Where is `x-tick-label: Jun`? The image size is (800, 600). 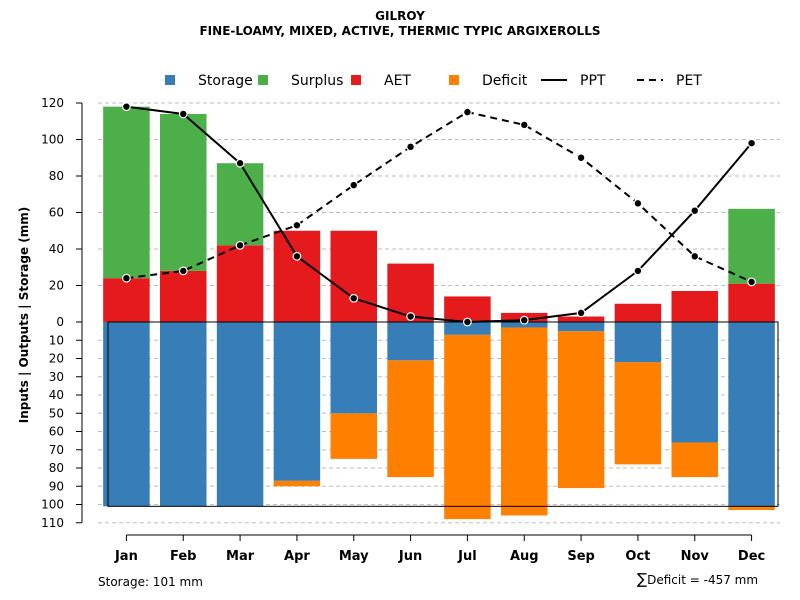 x-tick-label: Jun is located at coordinates (410, 556).